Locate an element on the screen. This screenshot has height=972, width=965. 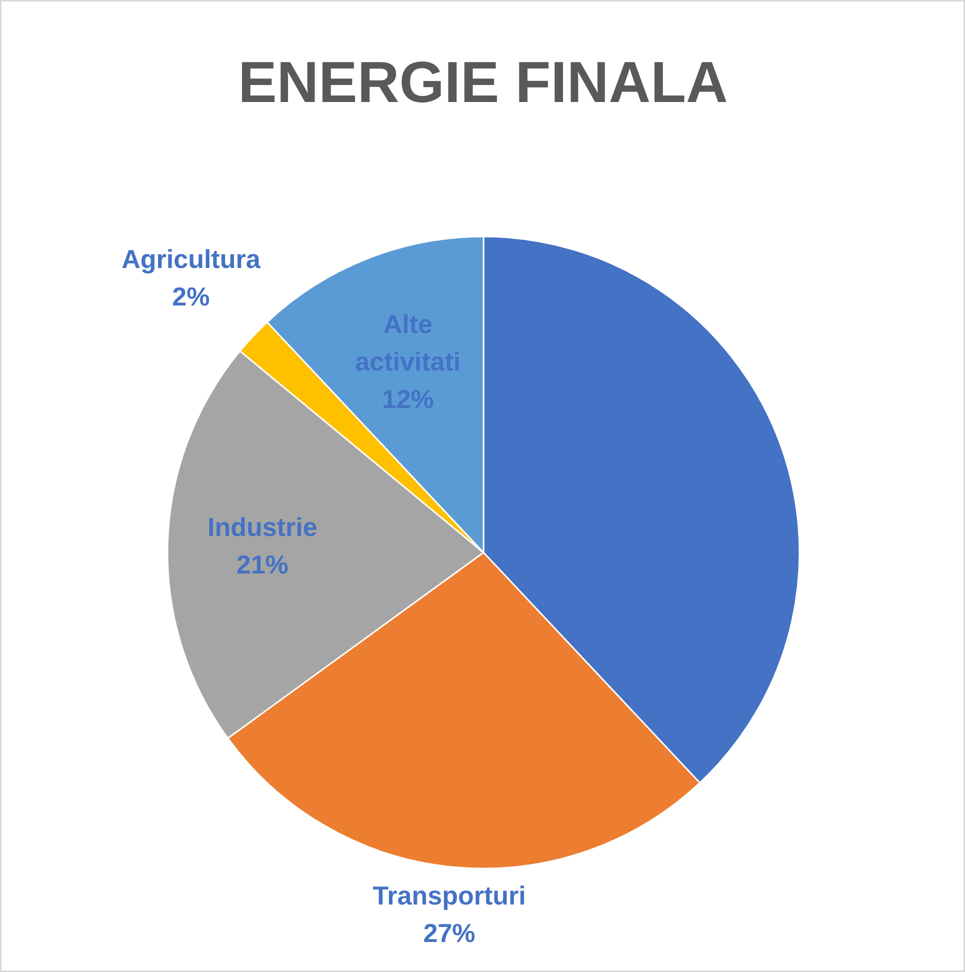
slice-label: Transporturi is located at coordinates (449, 895).